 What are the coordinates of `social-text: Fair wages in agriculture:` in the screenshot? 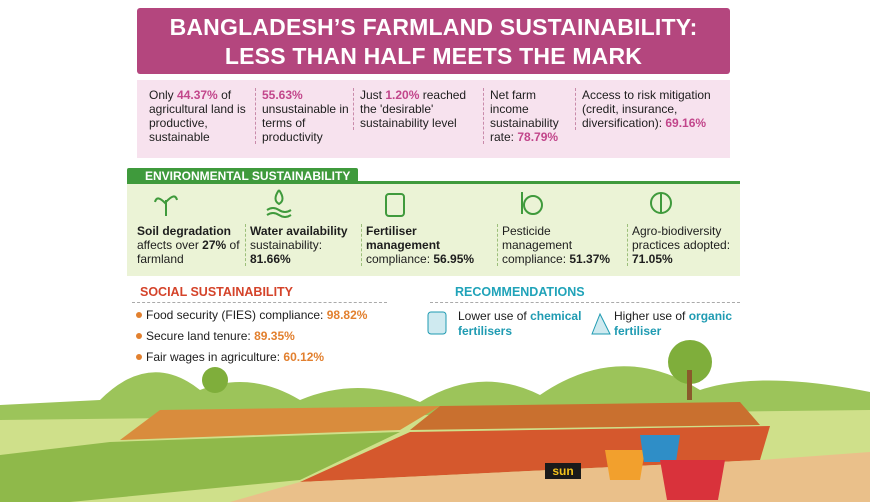 It's located at (213, 357).